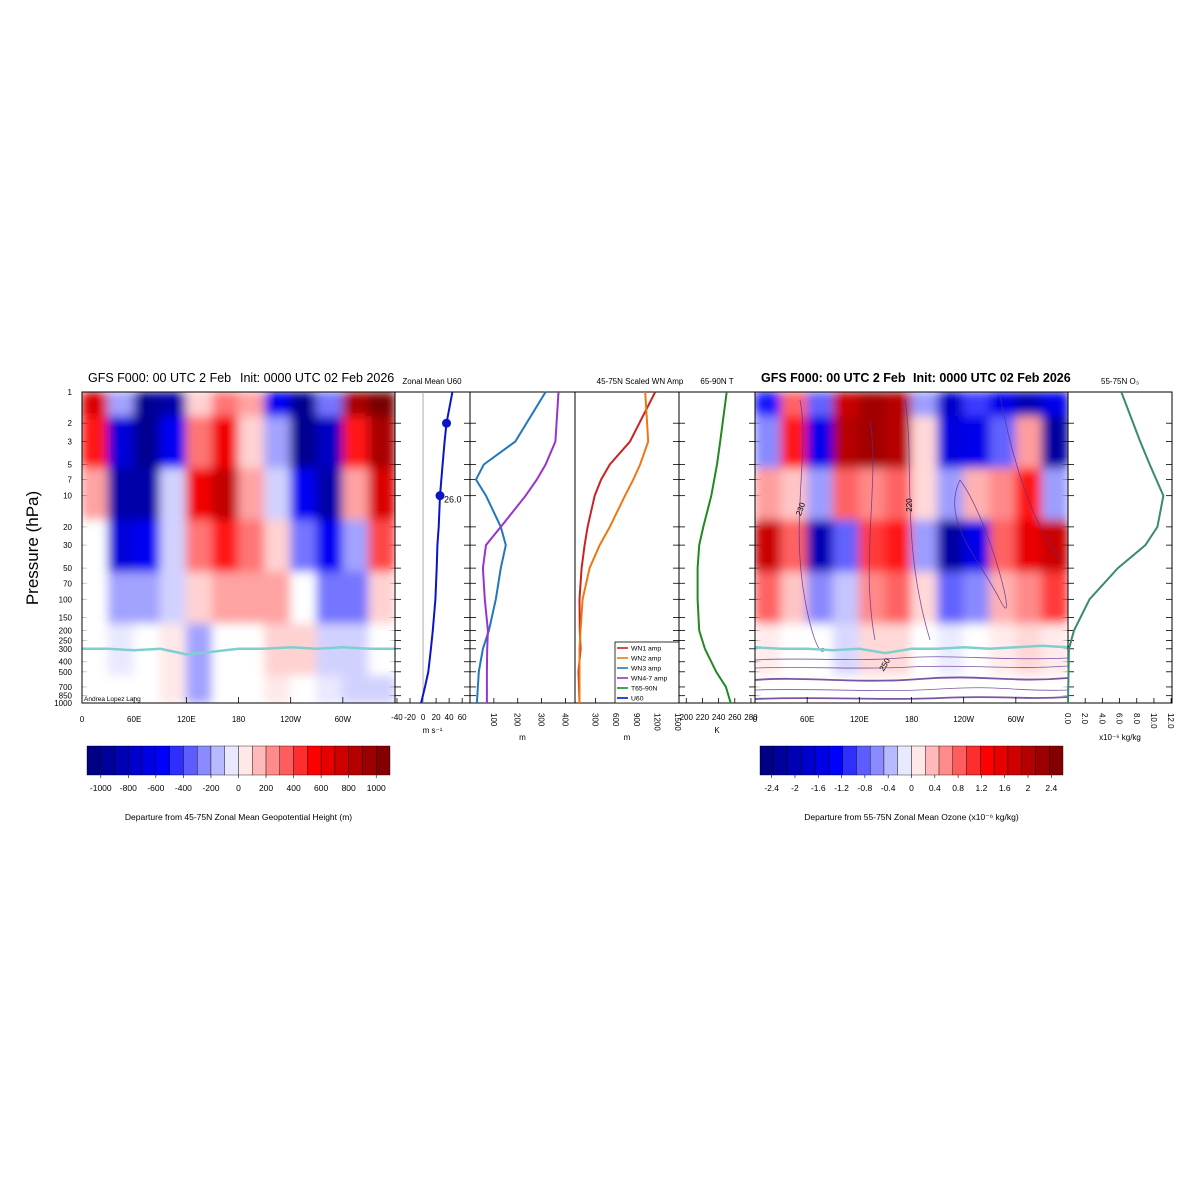  What do you see at coordinates (493, 720) in the screenshot?
I see `x-tick-label: 100` at bounding box center [493, 720].